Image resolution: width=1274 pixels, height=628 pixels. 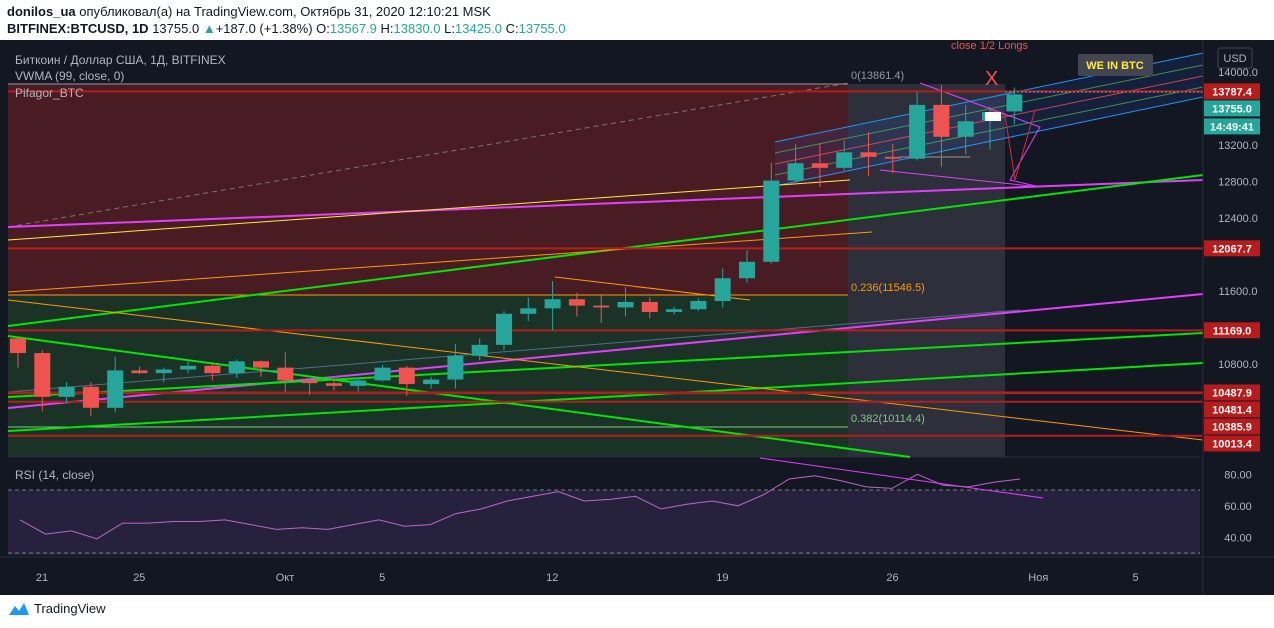 I want to click on close-label: C:, so click(x=512, y=28).